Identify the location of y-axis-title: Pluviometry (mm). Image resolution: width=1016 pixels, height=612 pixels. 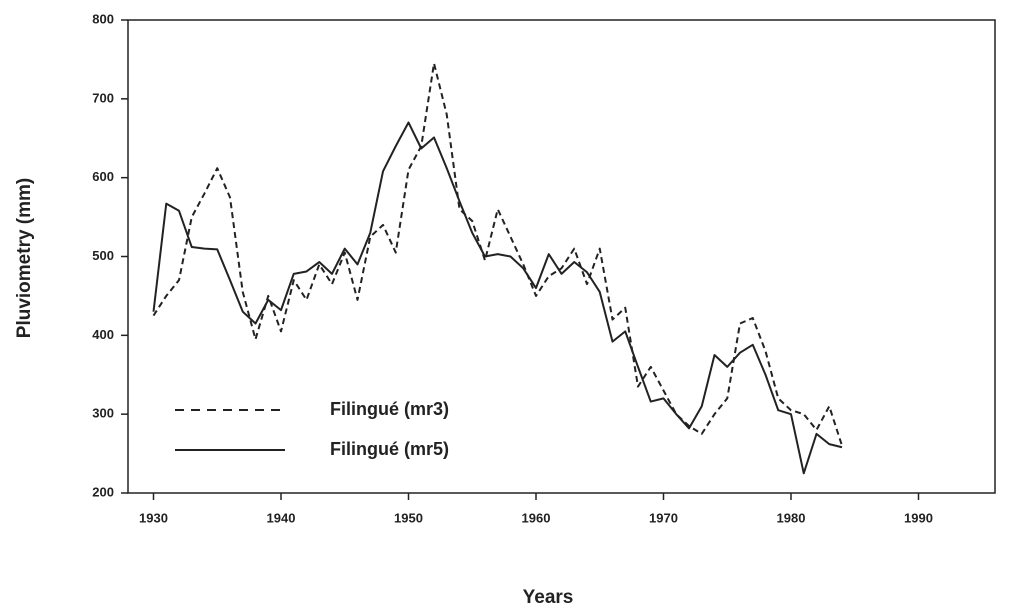
(24, 258).